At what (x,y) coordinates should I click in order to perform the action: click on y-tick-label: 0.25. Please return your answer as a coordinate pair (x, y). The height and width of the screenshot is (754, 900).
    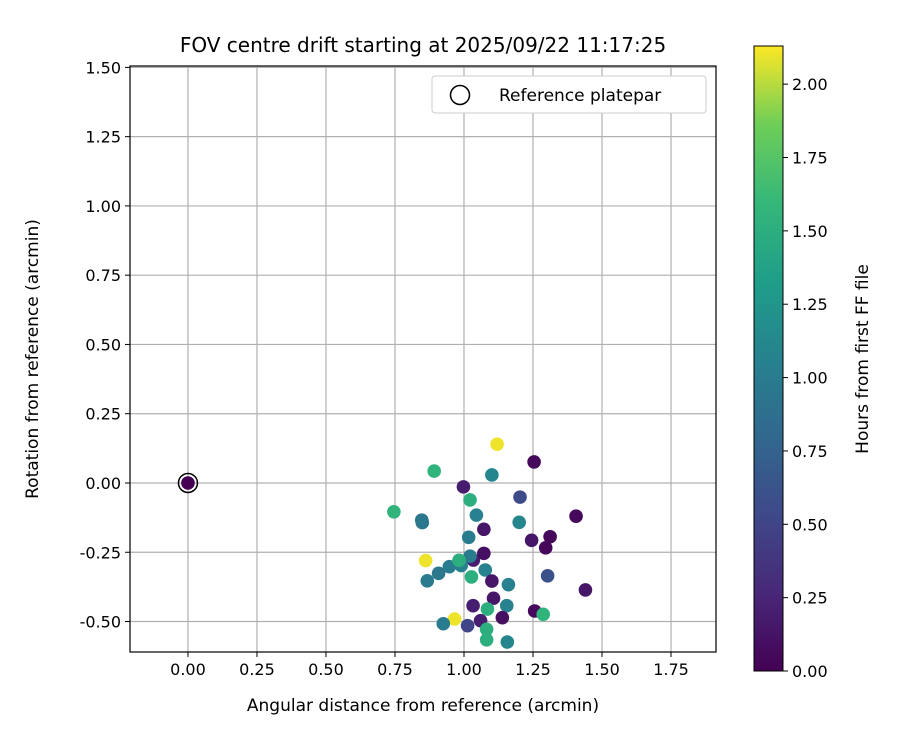
    Looking at the image, I should click on (103, 414).